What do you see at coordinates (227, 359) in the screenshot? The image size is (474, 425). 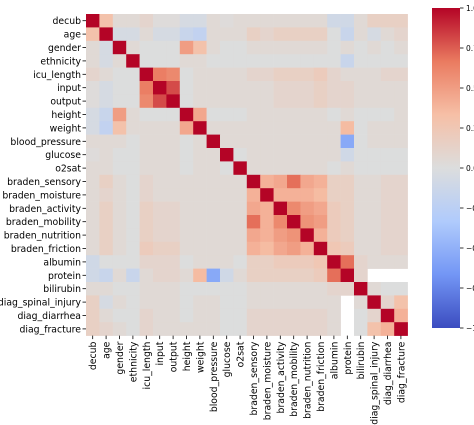 I see `x-tick-label: glucose` at bounding box center [227, 359].